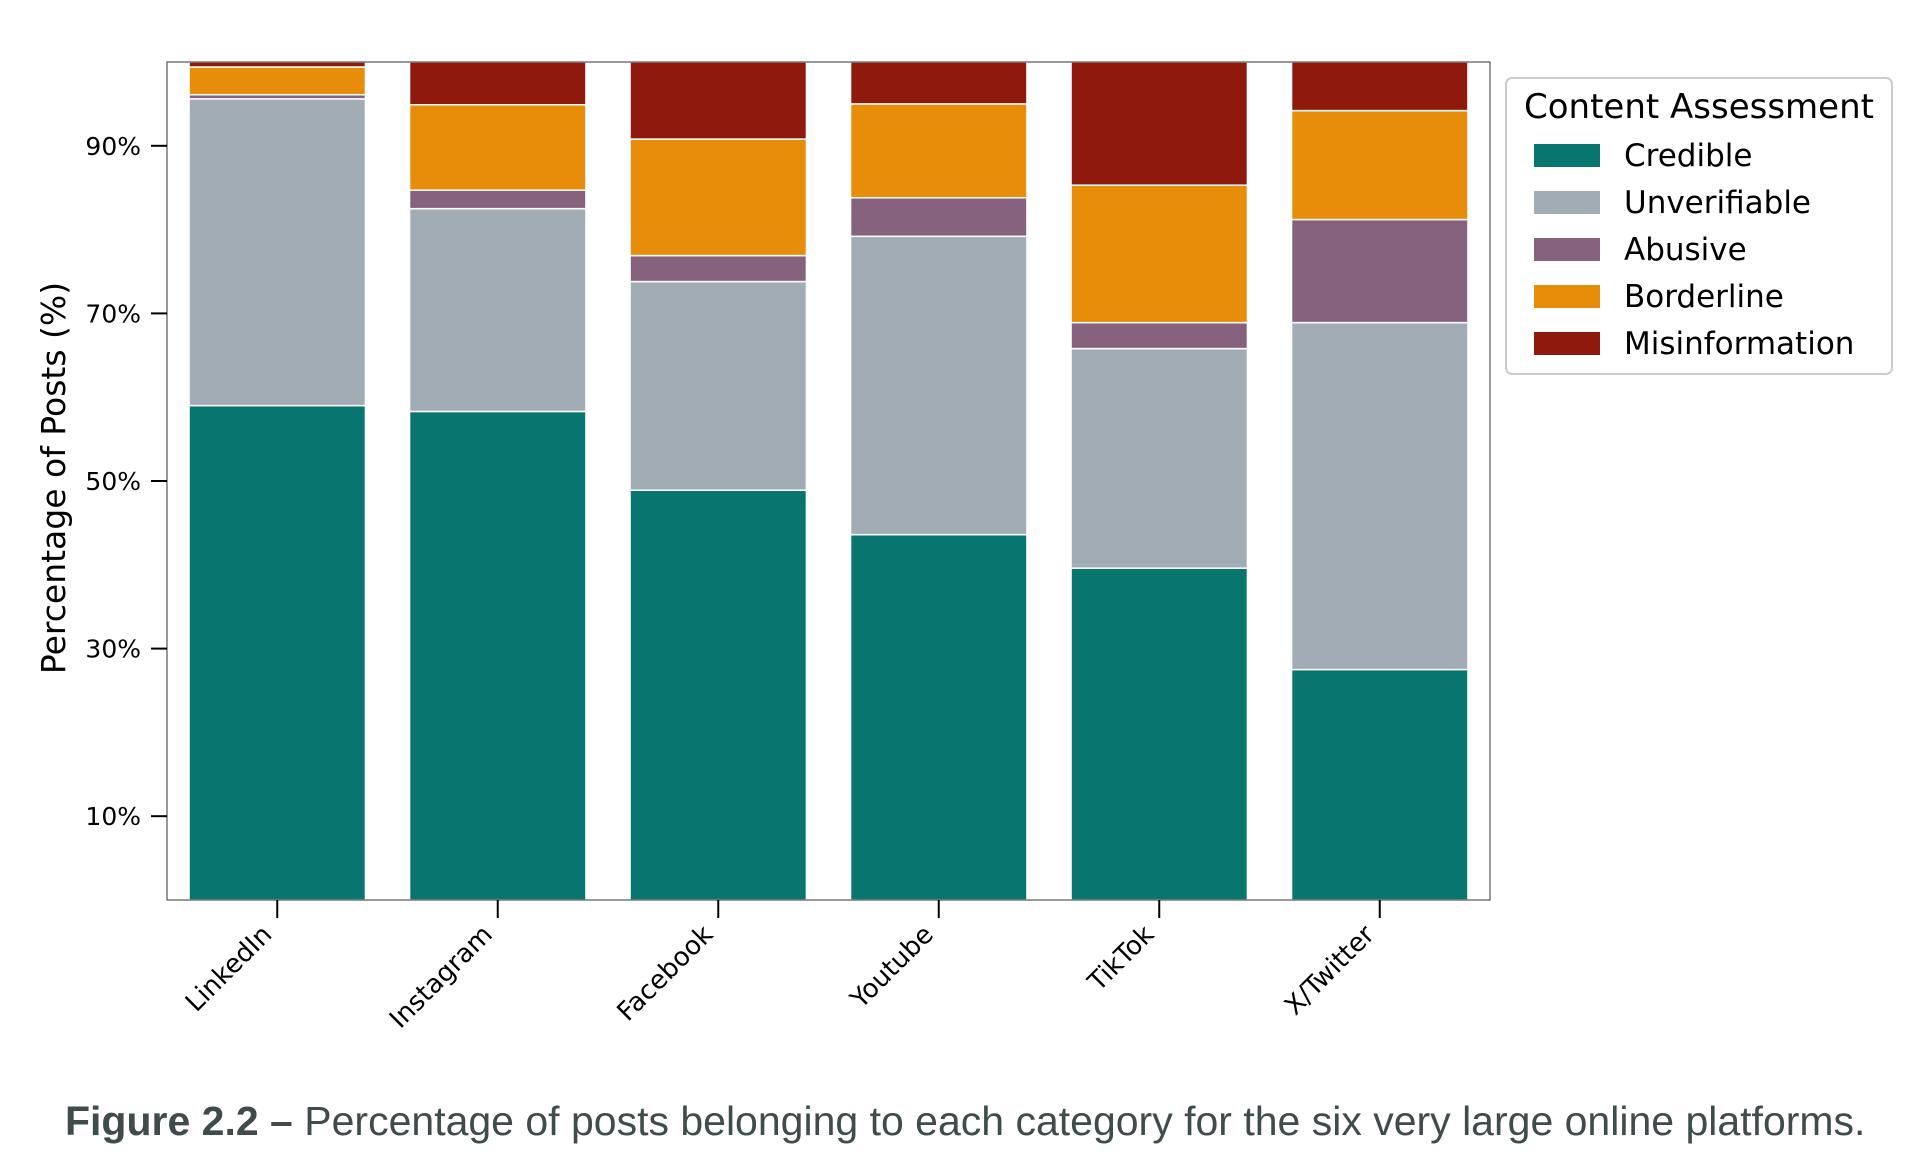  I want to click on legend-swatch-abusive, so click(1567, 249).